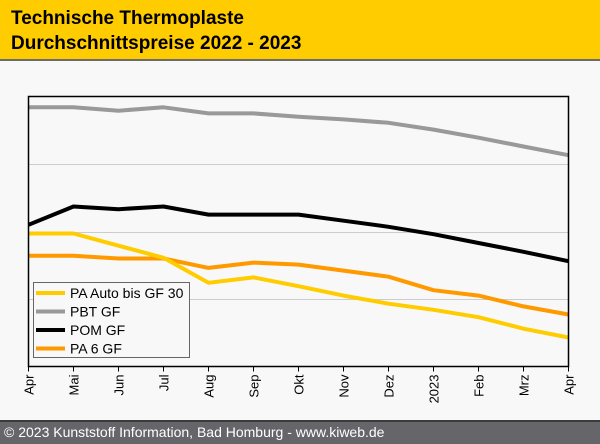 The image size is (600, 444). What do you see at coordinates (479, 386) in the screenshot?
I see `x-tick-label: Feb` at bounding box center [479, 386].